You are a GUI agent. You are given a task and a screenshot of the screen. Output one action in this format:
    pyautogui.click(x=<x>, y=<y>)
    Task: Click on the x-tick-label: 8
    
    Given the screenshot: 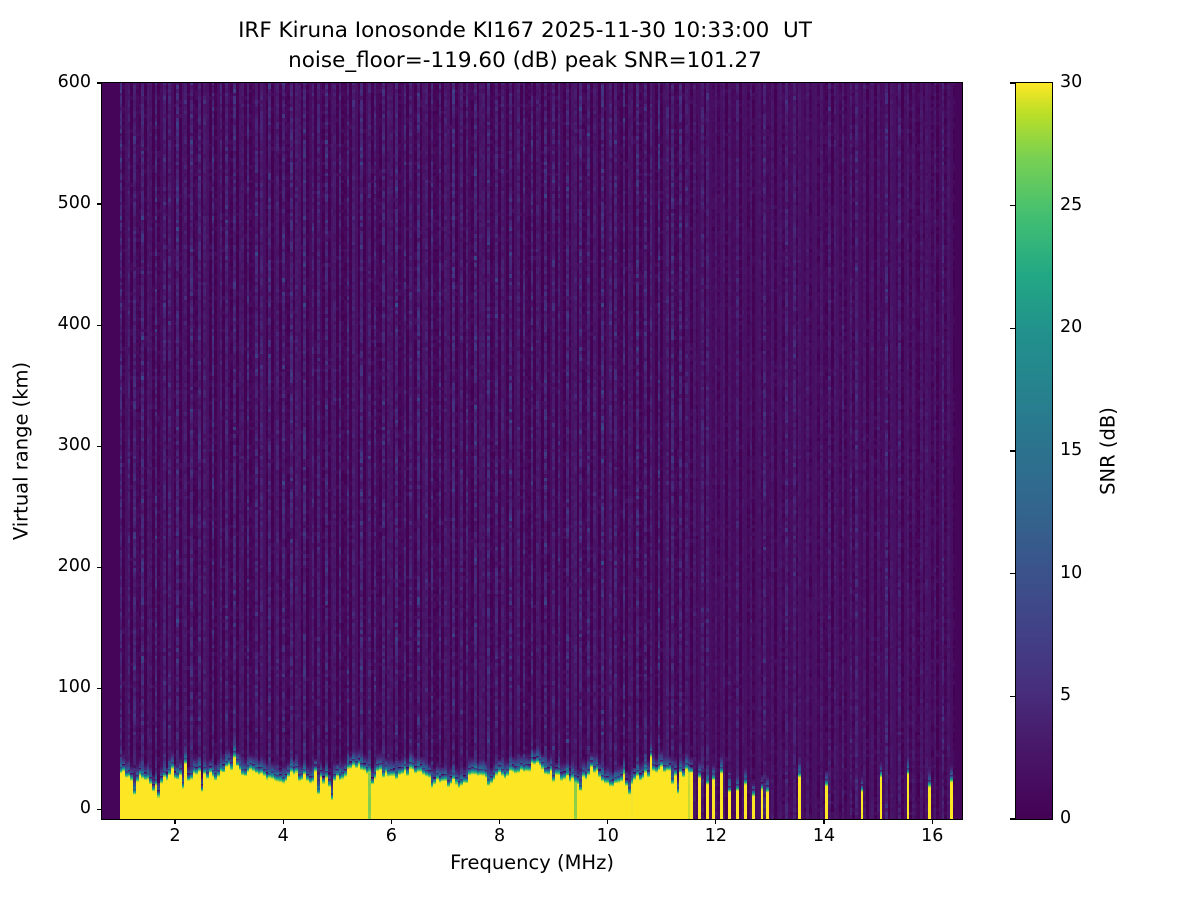 What is the action you would take?
    pyautogui.click(x=499, y=836)
    